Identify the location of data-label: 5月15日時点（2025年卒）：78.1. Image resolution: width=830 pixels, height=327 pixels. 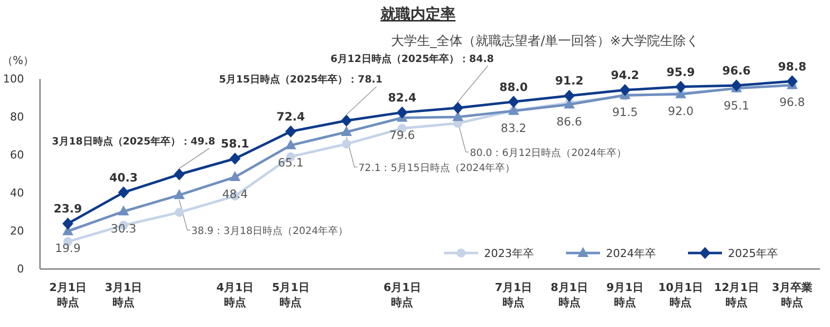
(300, 80).